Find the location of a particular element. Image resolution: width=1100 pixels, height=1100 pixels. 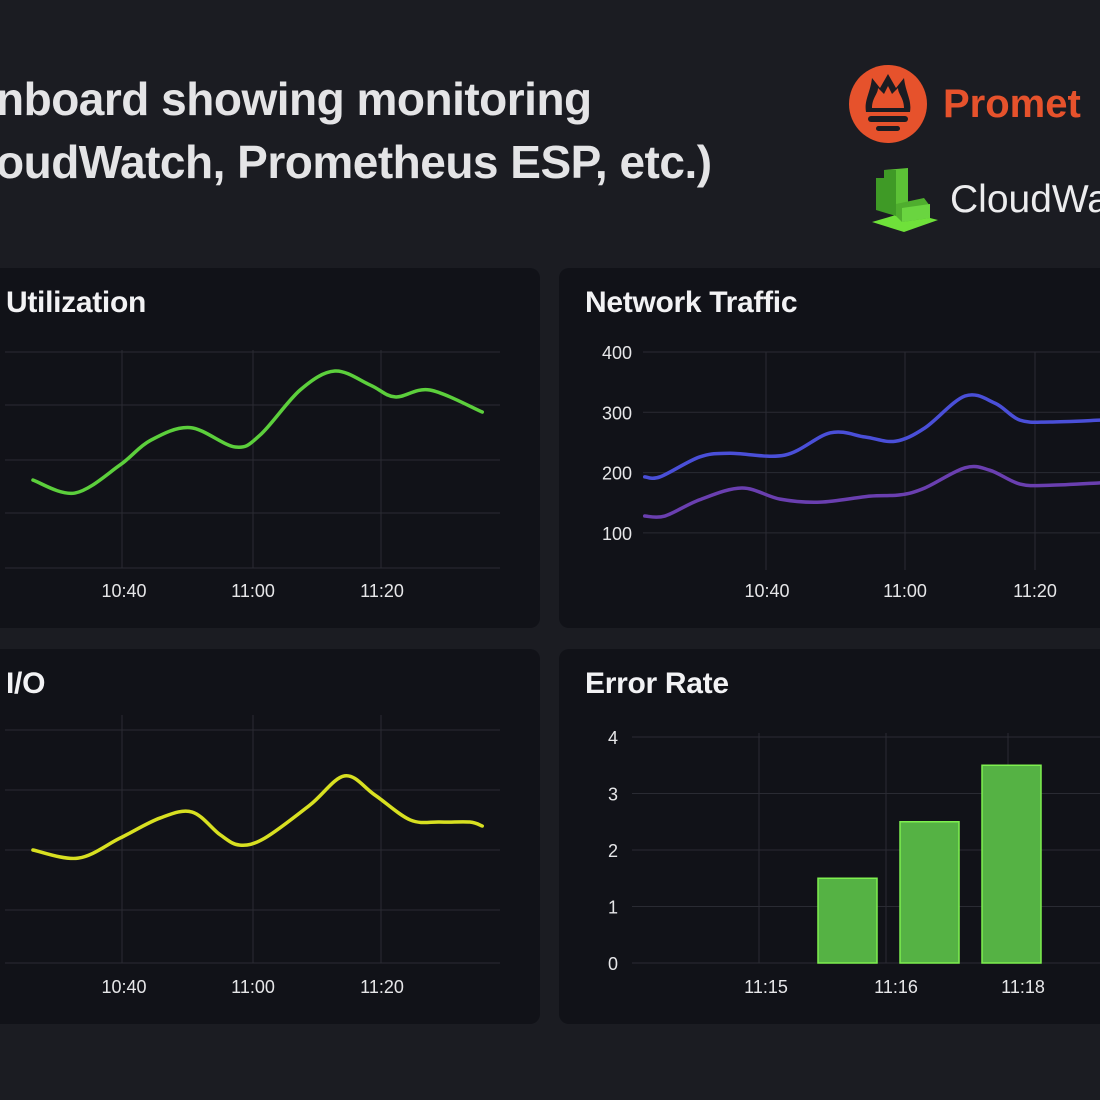

page-title-line-2: oudWatch, Prometheus ESP, etc.) is located at coordinates (356, 162).